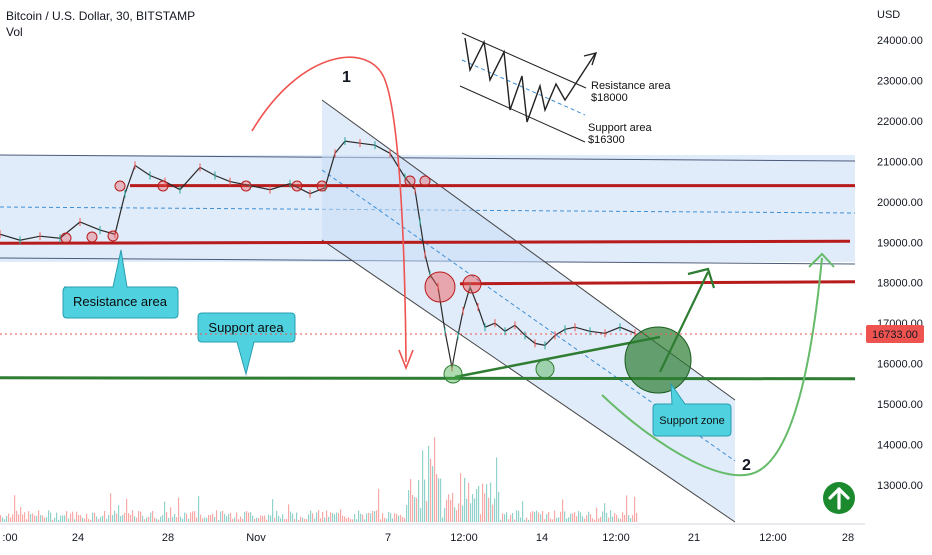 The width and height of the screenshot is (932, 555). Describe the element at coordinates (900, 81) in the screenshot. I see `y-tick-label: 23000.00` at that location.